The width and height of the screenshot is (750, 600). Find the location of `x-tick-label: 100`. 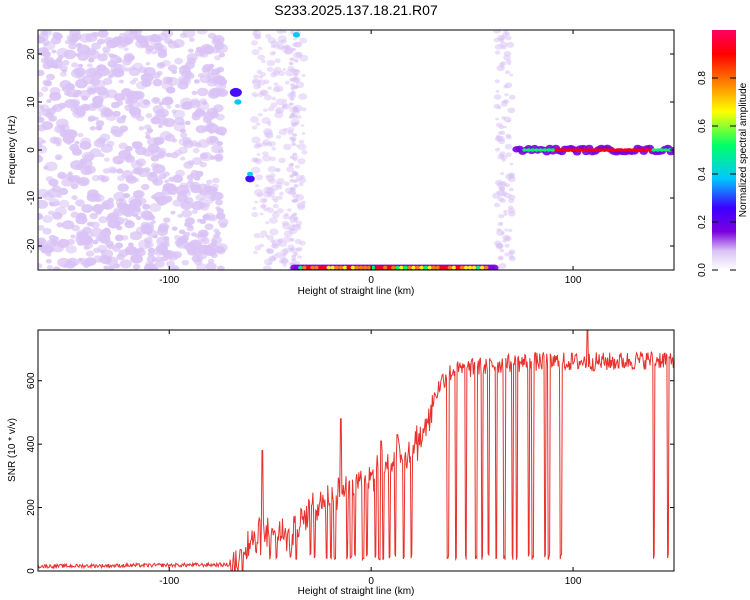

x-tick-label: 100 is located at coordinates (573, 280).